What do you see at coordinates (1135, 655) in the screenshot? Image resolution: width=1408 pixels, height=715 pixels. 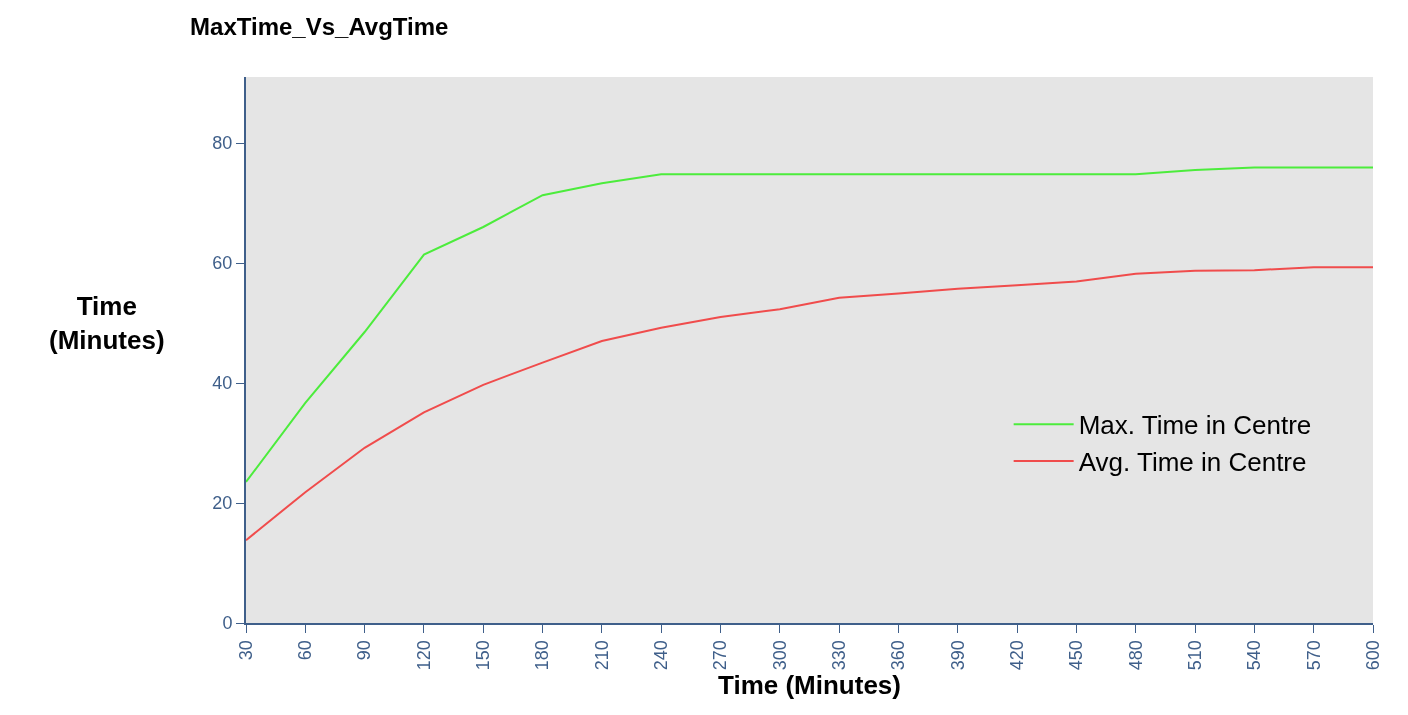 I see `x-tick-label: 480` at bounding box center [1135, 655].